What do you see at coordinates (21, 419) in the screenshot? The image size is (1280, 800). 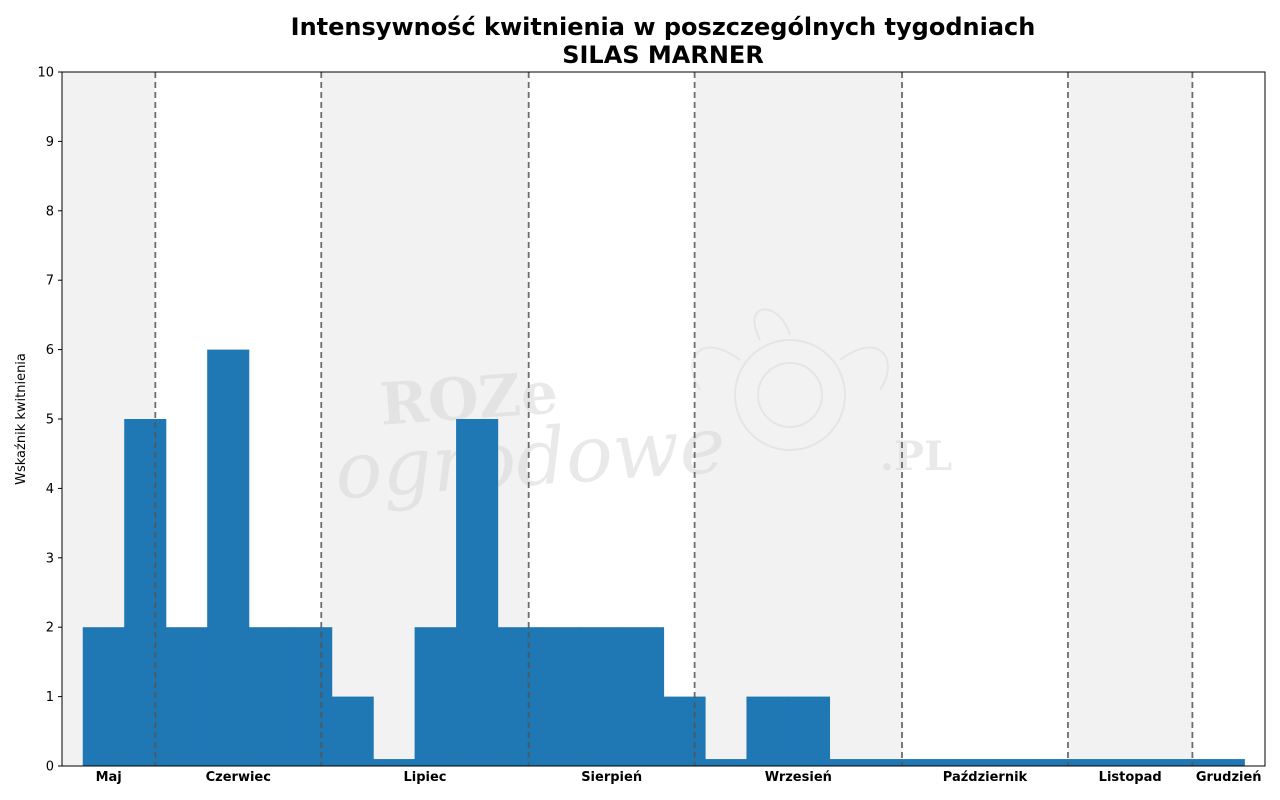 I see `y-axis-label: Wskaźnik kwitnienia` at bounding box center [21, 419].